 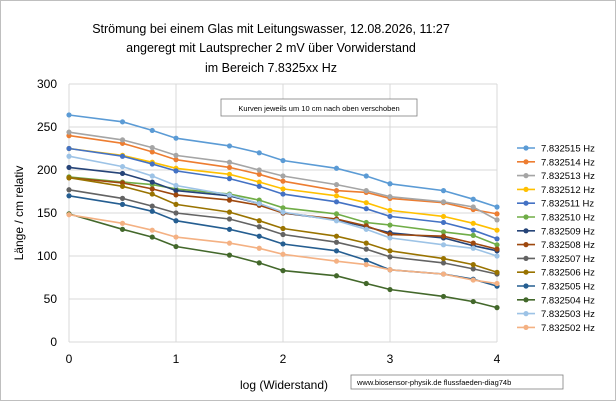 What do you see at coordinates (568, 300) in the screenshot?
I see `legend-label: 7.832504 Hz` at bounding box center [568, 300].